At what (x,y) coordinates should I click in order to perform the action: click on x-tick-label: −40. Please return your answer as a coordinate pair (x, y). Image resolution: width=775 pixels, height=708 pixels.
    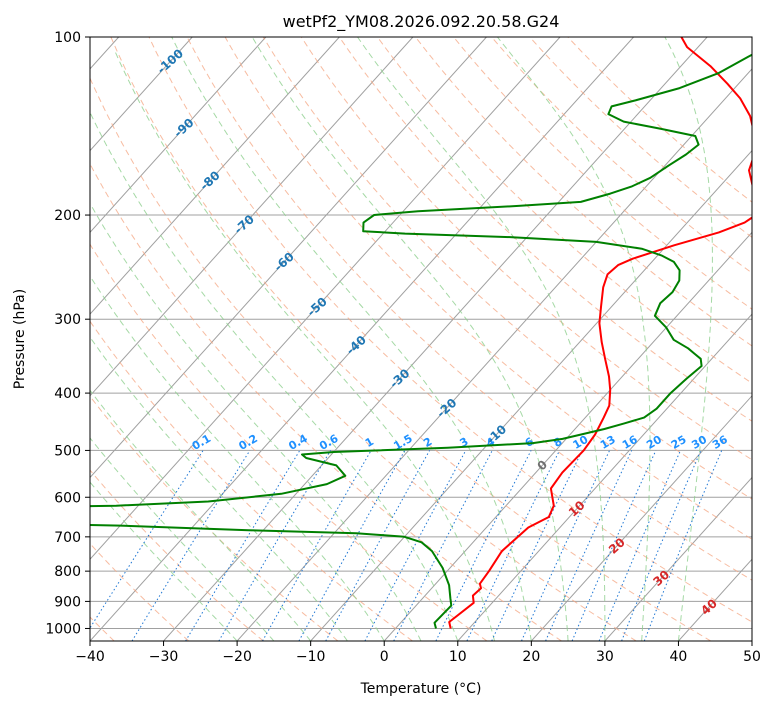
    Looking at the image, I should click on (90, 657).